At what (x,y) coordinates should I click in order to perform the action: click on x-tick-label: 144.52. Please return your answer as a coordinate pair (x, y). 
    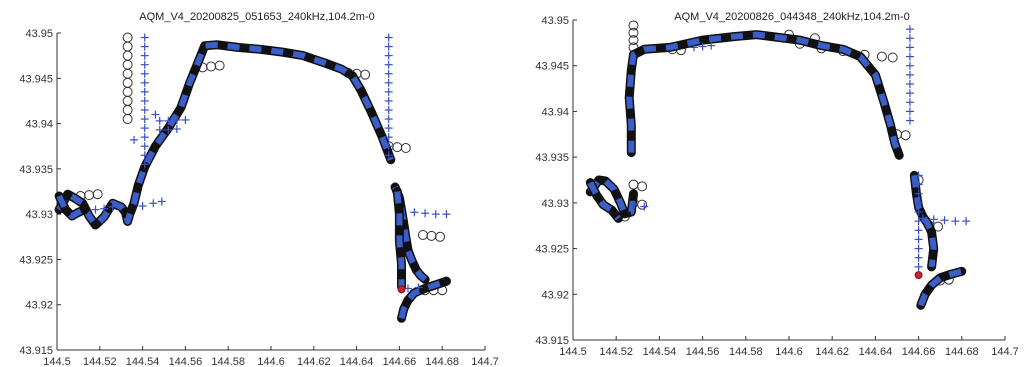
    Looking at the image, I should click on (616, 352).